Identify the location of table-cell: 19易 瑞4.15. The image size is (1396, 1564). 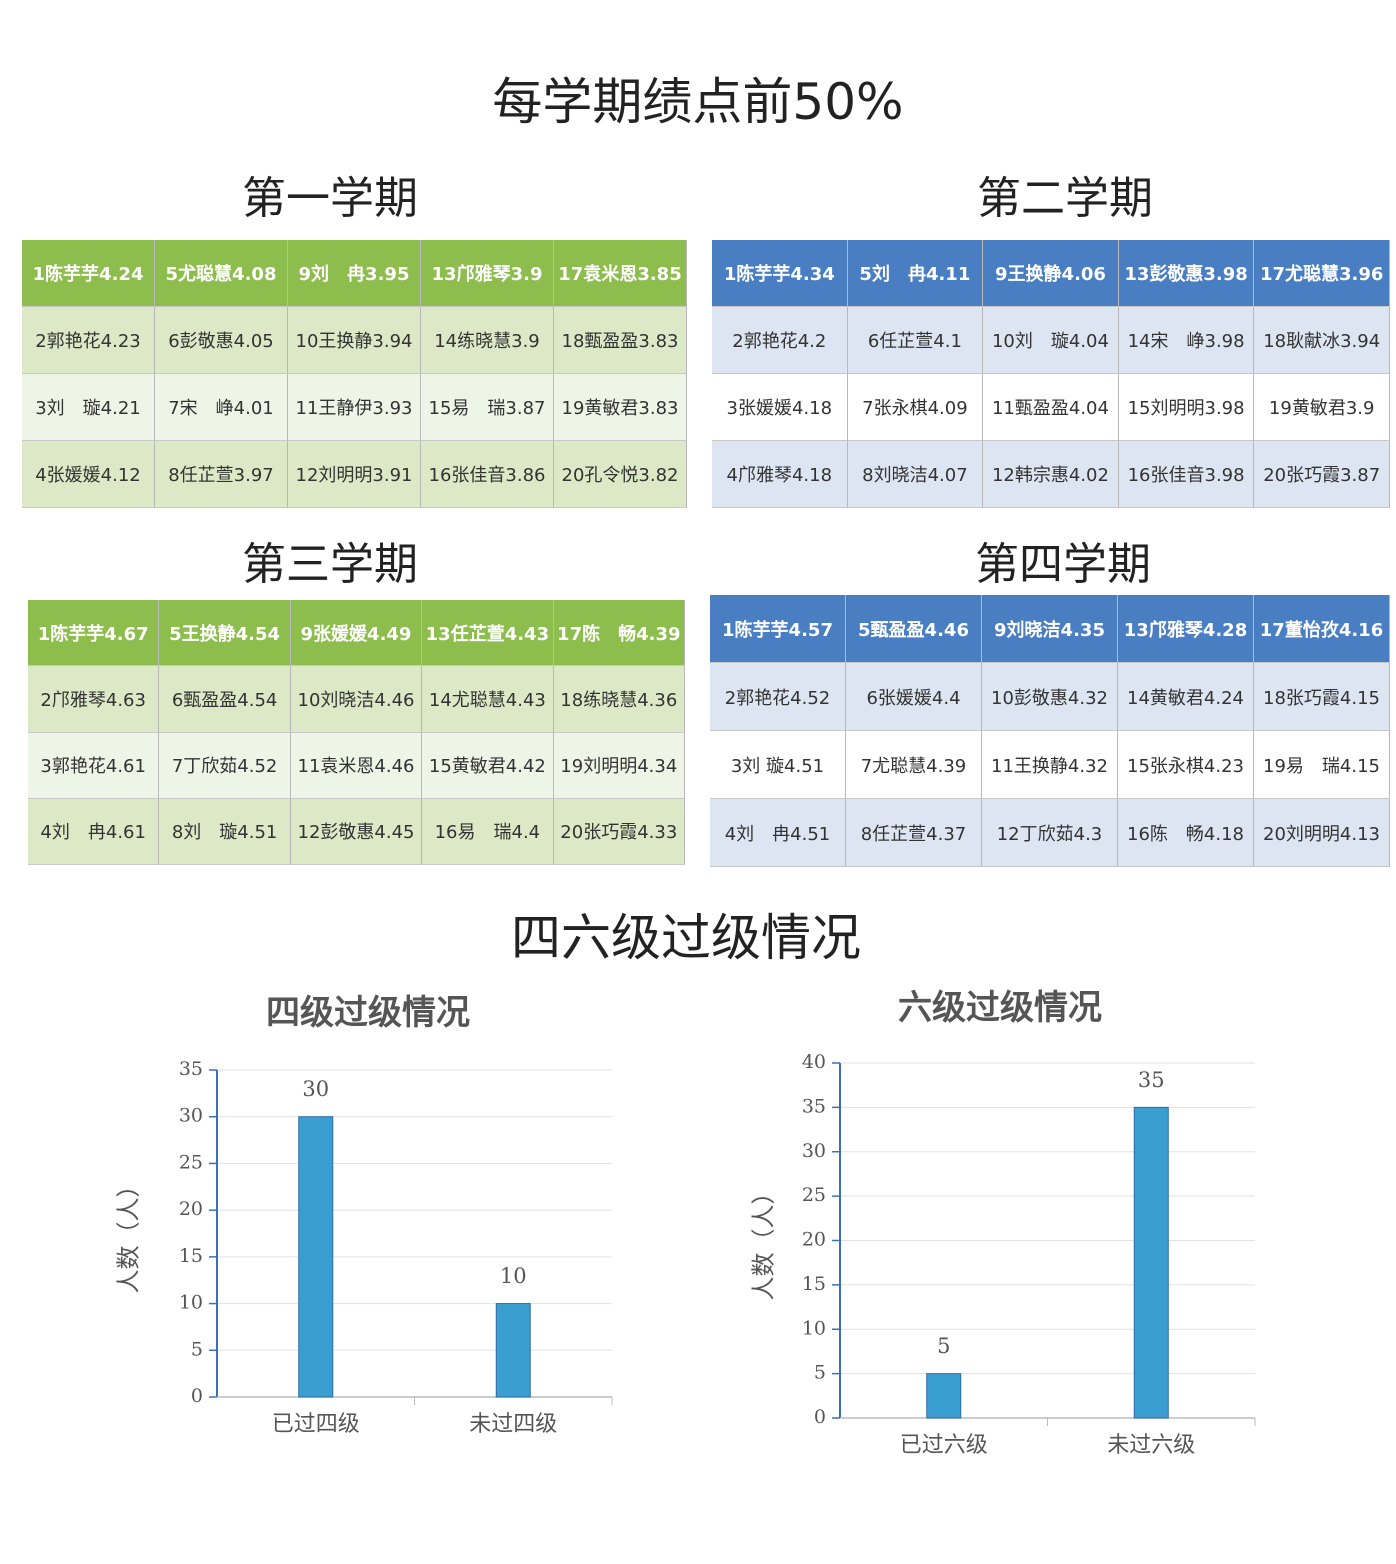
(1322, 765).